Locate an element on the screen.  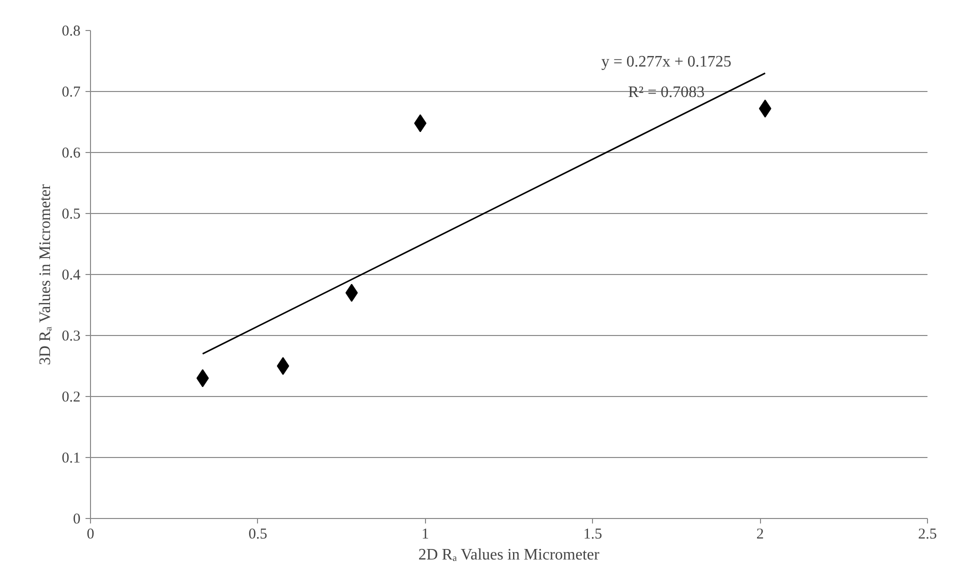
y-tick-label: 0.4 is located at coordinates (71, 276).